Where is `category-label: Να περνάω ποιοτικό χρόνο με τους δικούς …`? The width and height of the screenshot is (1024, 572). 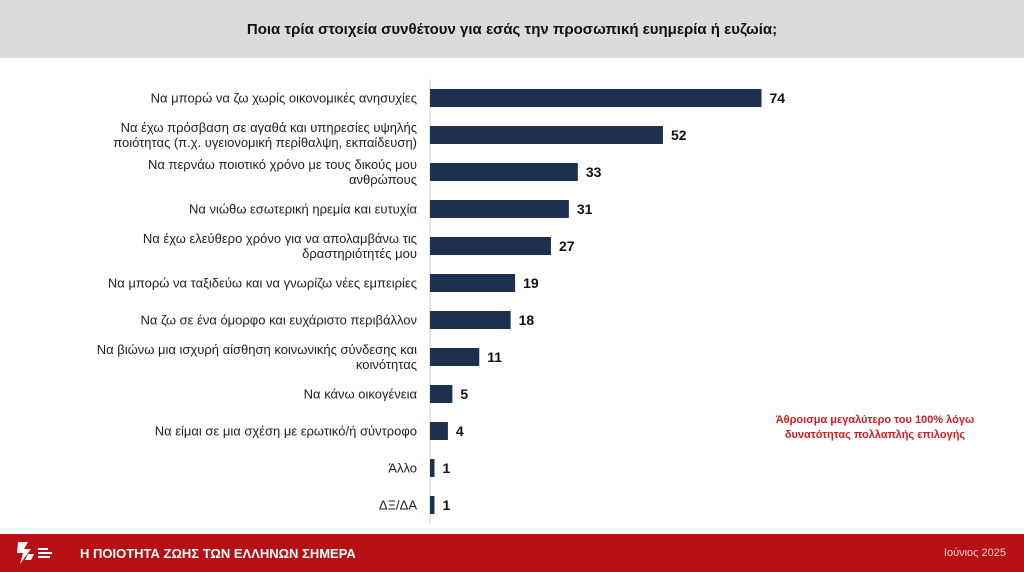
category-label: Να περνάω ποιοτικό χρόνο με τους δικούς … is located at coordinates (282, 172).